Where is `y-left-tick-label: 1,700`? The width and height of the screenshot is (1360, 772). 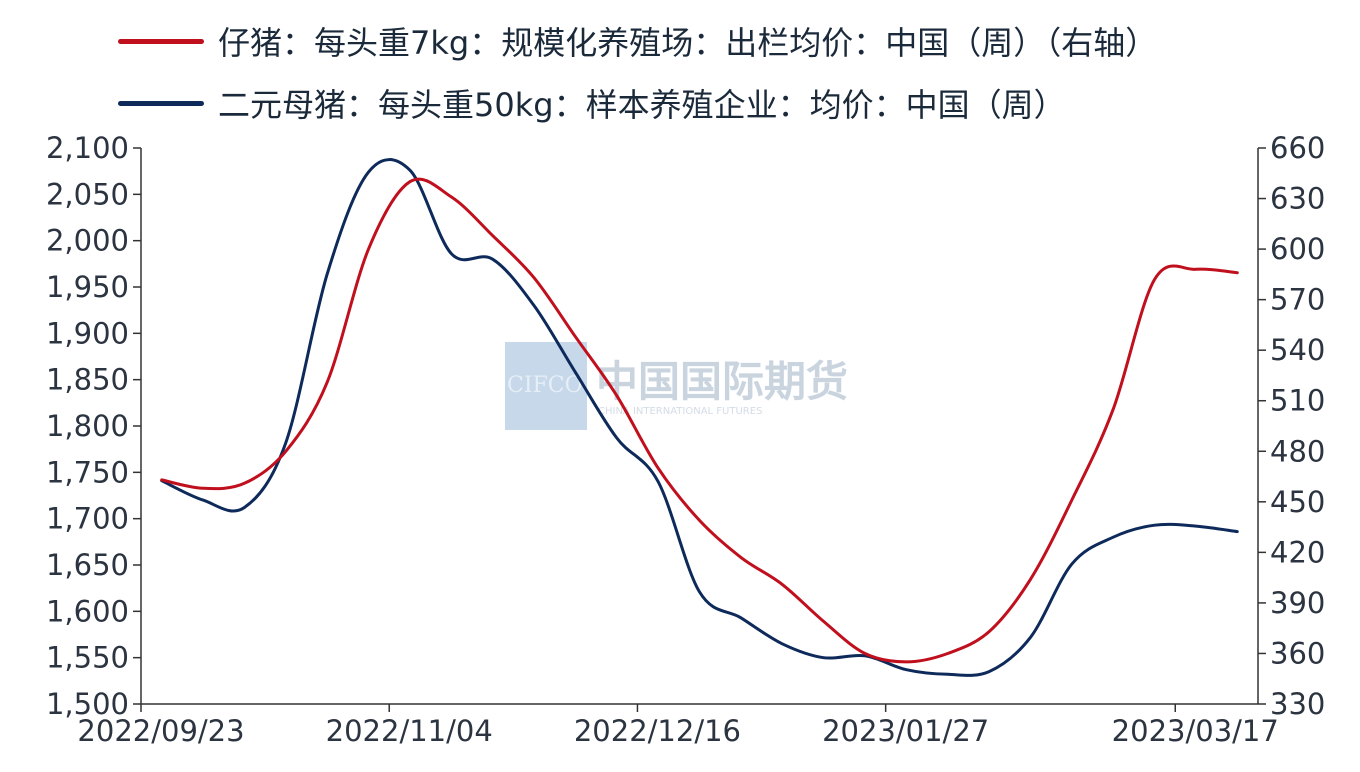 y-left-tick-label: 1,700 is located at coordinates (87, 519).